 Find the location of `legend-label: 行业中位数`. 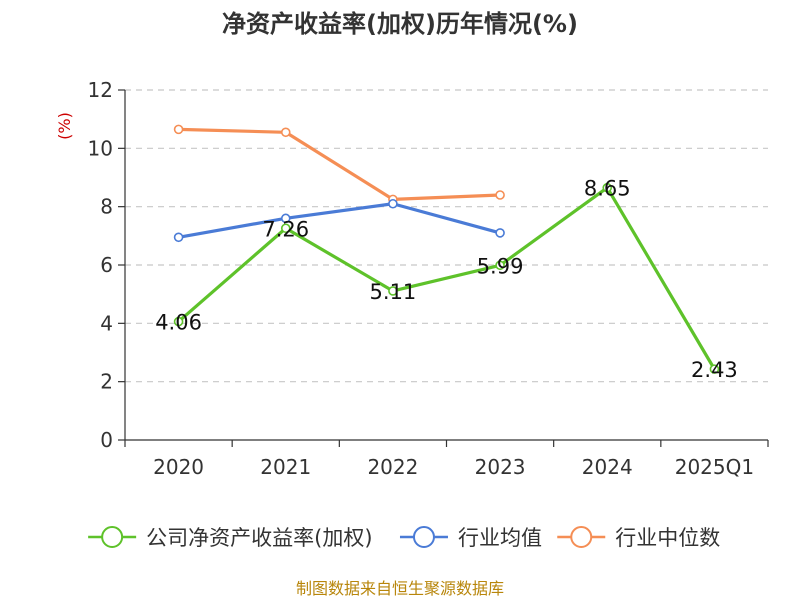

legend-label: 行业中位数 is located at coordinates (667, 538).